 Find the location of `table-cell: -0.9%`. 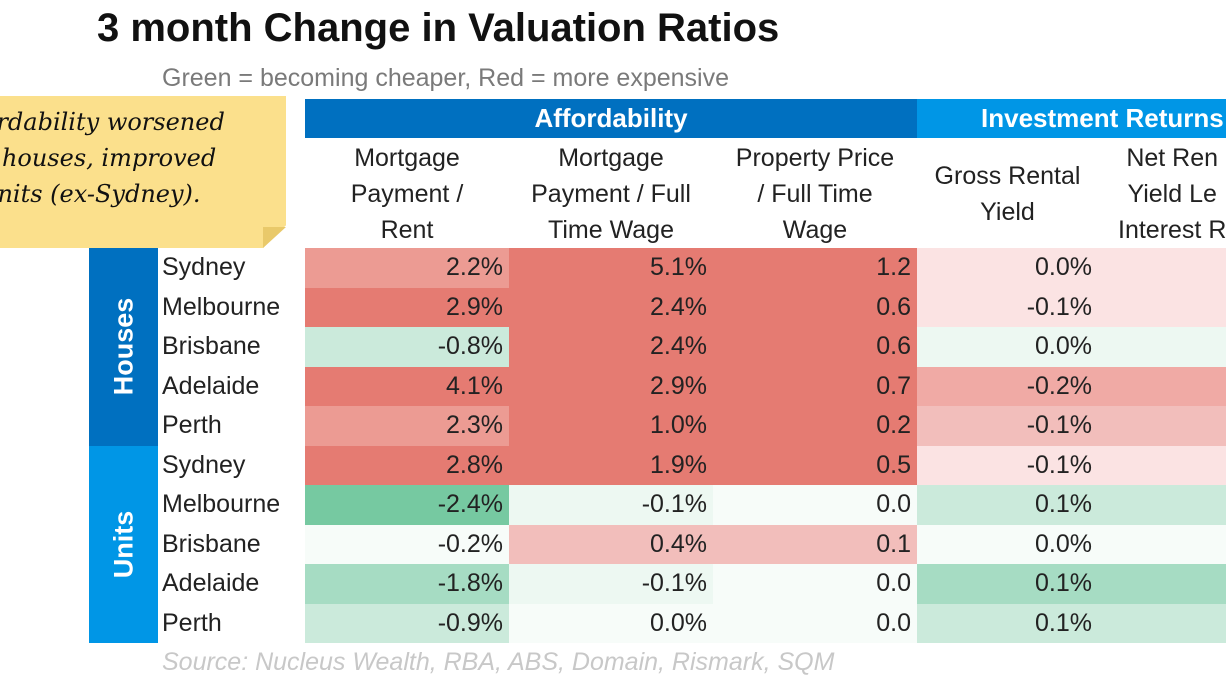

table-cell: -0.9% is located at coordinates (407, 623).